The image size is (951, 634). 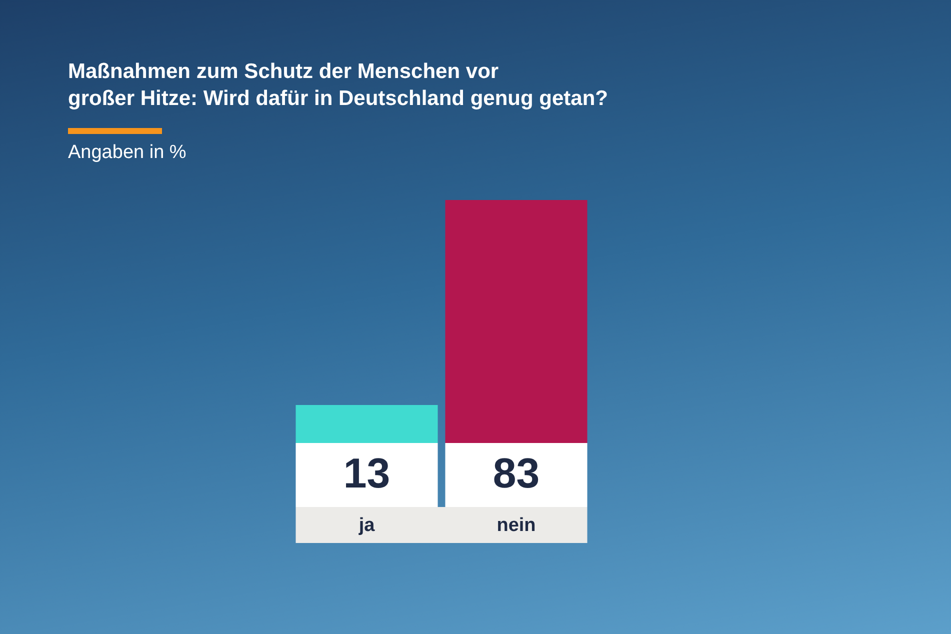 What do you see at coordinates (366, 473) in the screenshot?
I see `data-label: 13` at bounding box center [366, 473].